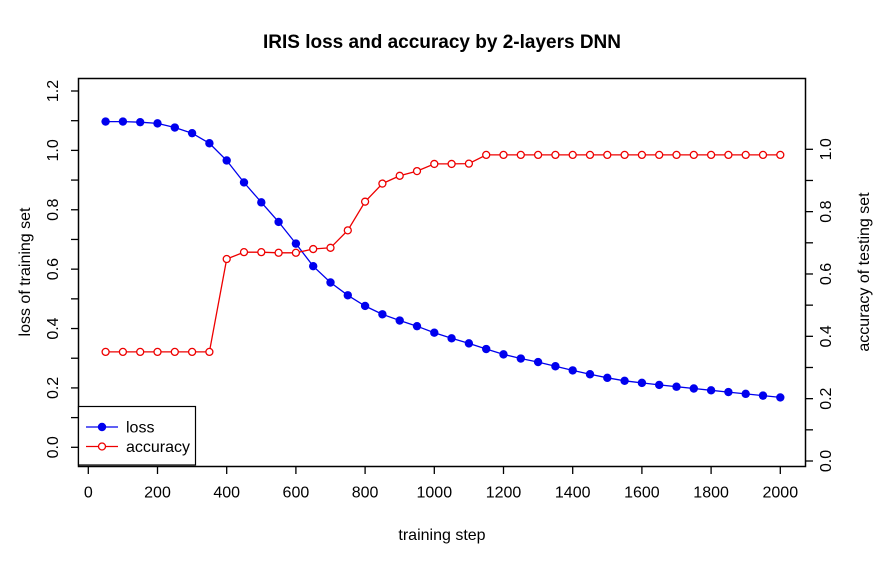 This screenshot has height=563, width=886. What do you see at coordinates (157, 493) in the screenshot?
I see `x-tick-label: 200` at bounding box center [157, 493].